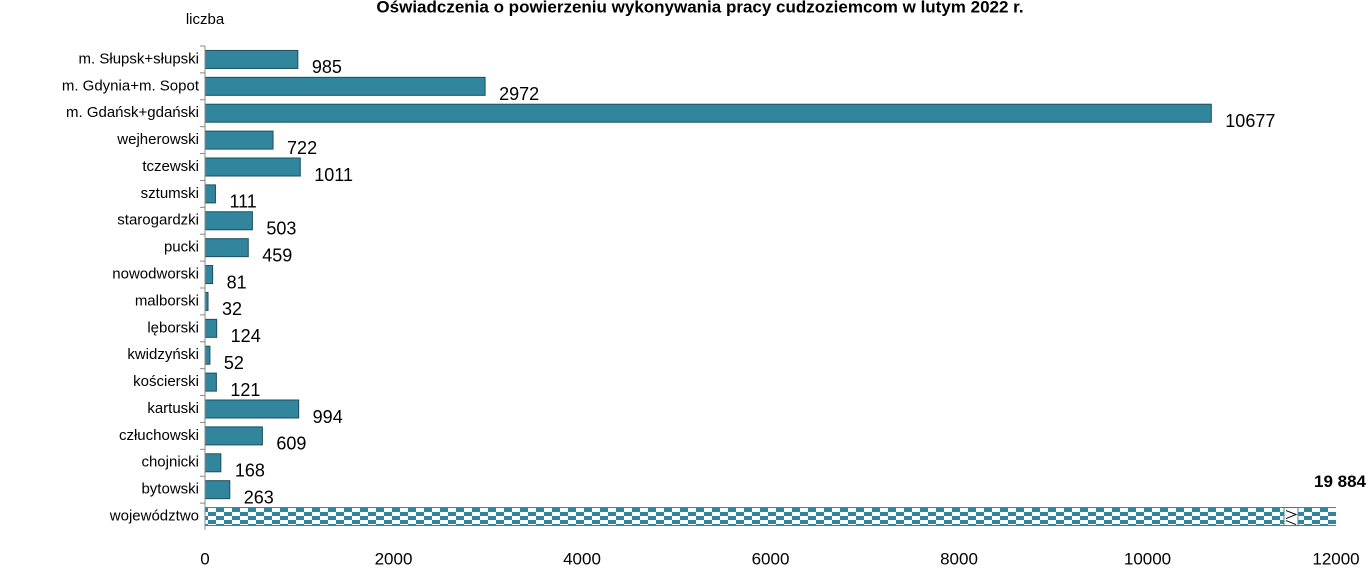  I want to click on y-tick-label: kwidzyński, so click(163, 354).